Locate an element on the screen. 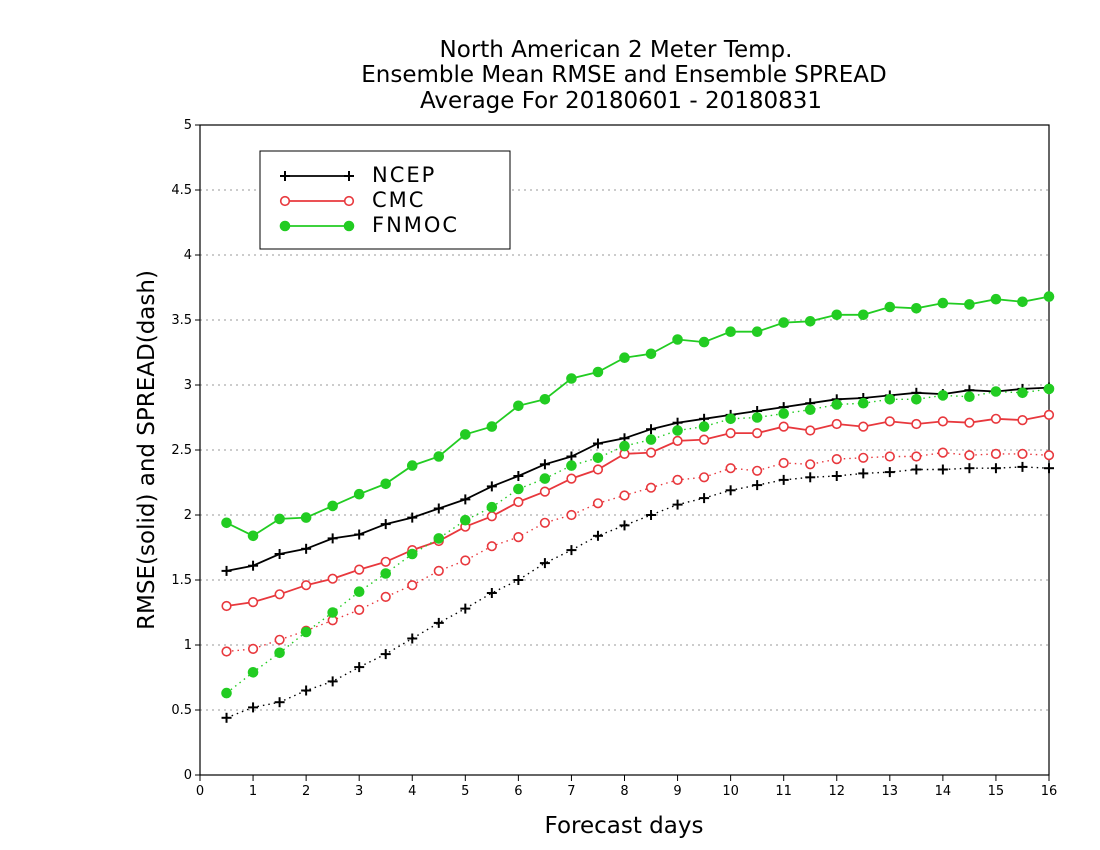 This screenshot has width=1100, height=850. legend-box is located at coordinates (385, 200).